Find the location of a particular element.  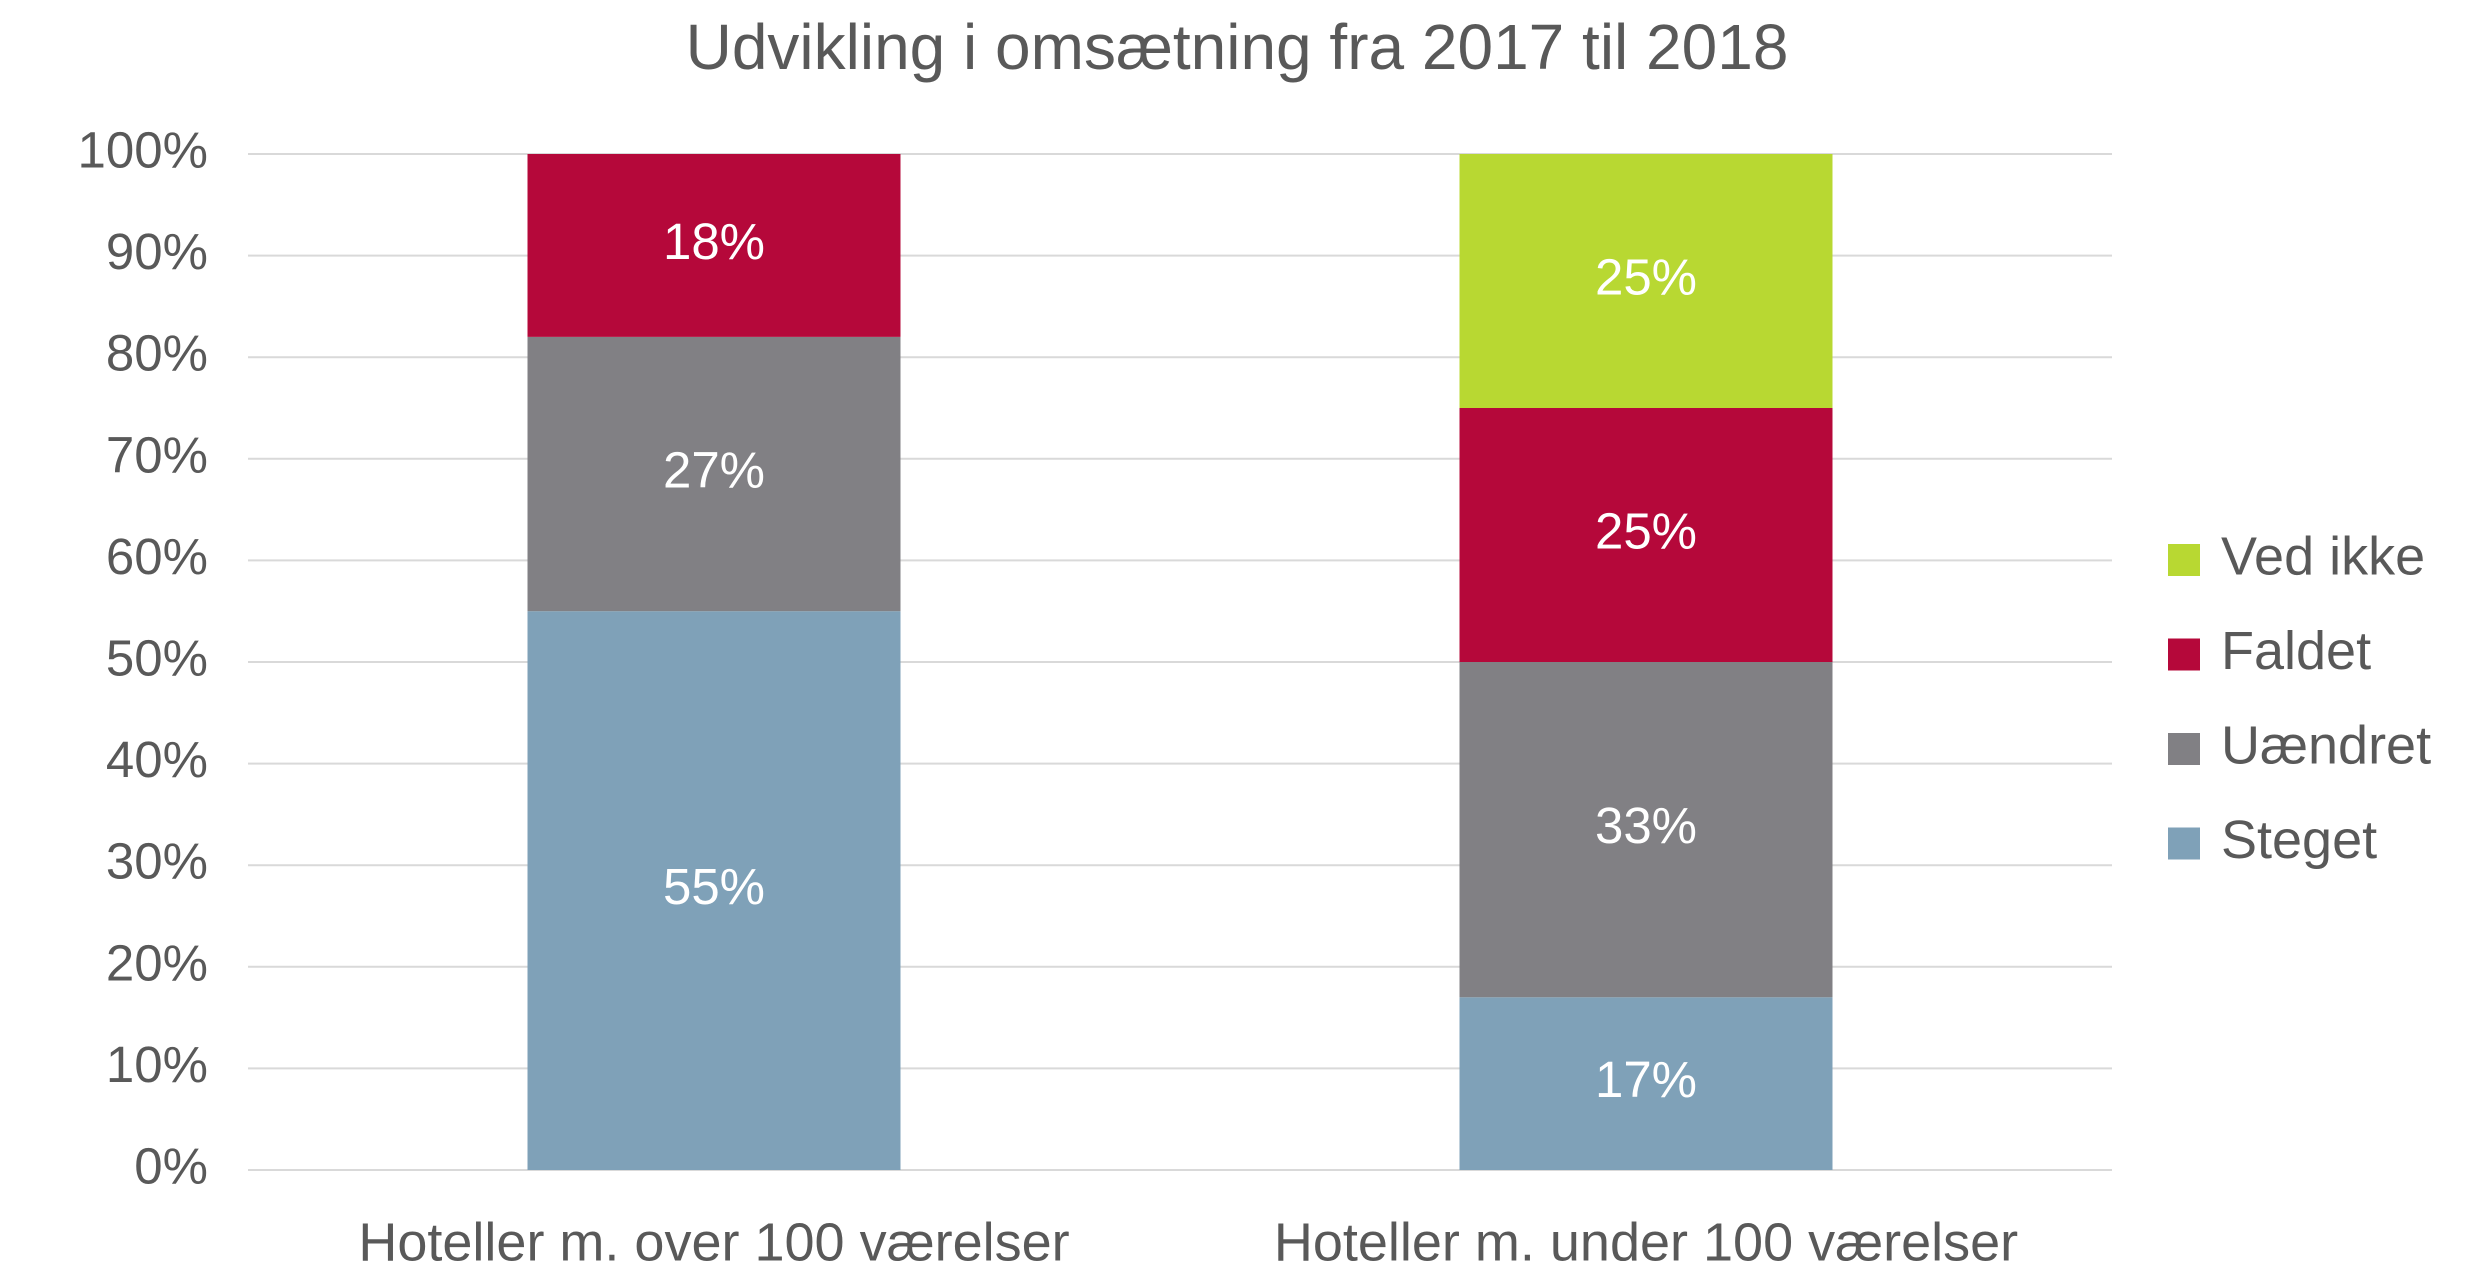

data-label: 17% is located at coordinates (1646, 1079).